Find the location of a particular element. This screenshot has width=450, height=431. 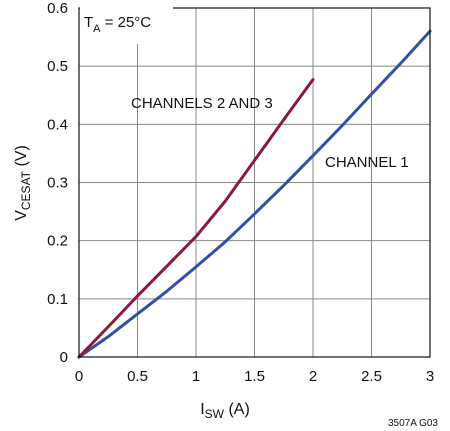

x-tick-label: 3 is located at coordinates (430, 376).